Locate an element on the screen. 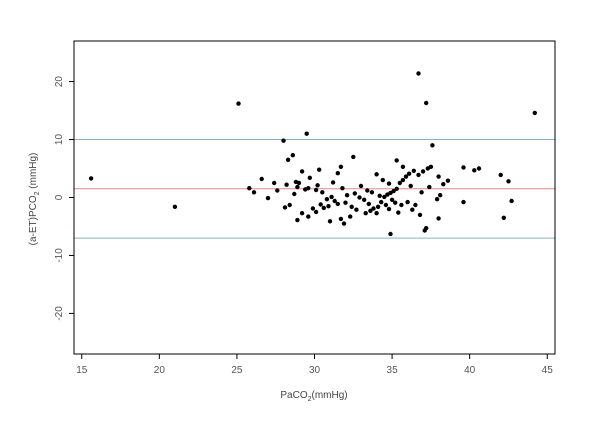 The width and height of the screenshot is (600, 421). x-tick-label: 45 is located at coordinates (548, 370).